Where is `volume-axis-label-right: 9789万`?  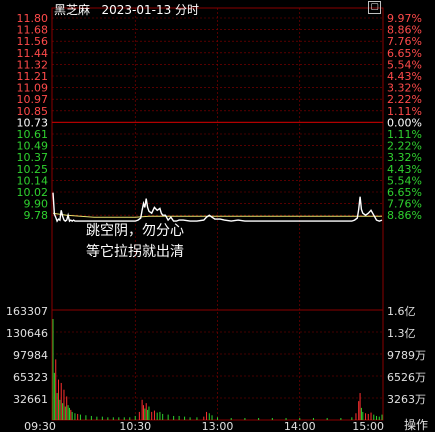 volume-axis-label-right: 9789万 is located at coordinates (406, 355).